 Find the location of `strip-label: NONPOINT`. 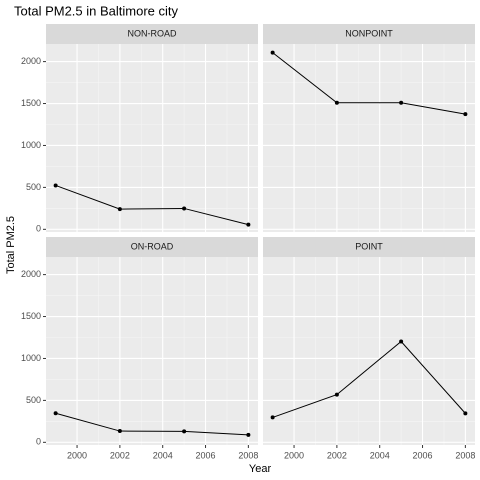

strip-label: NONPOINT is located at coordinates (369, 33).